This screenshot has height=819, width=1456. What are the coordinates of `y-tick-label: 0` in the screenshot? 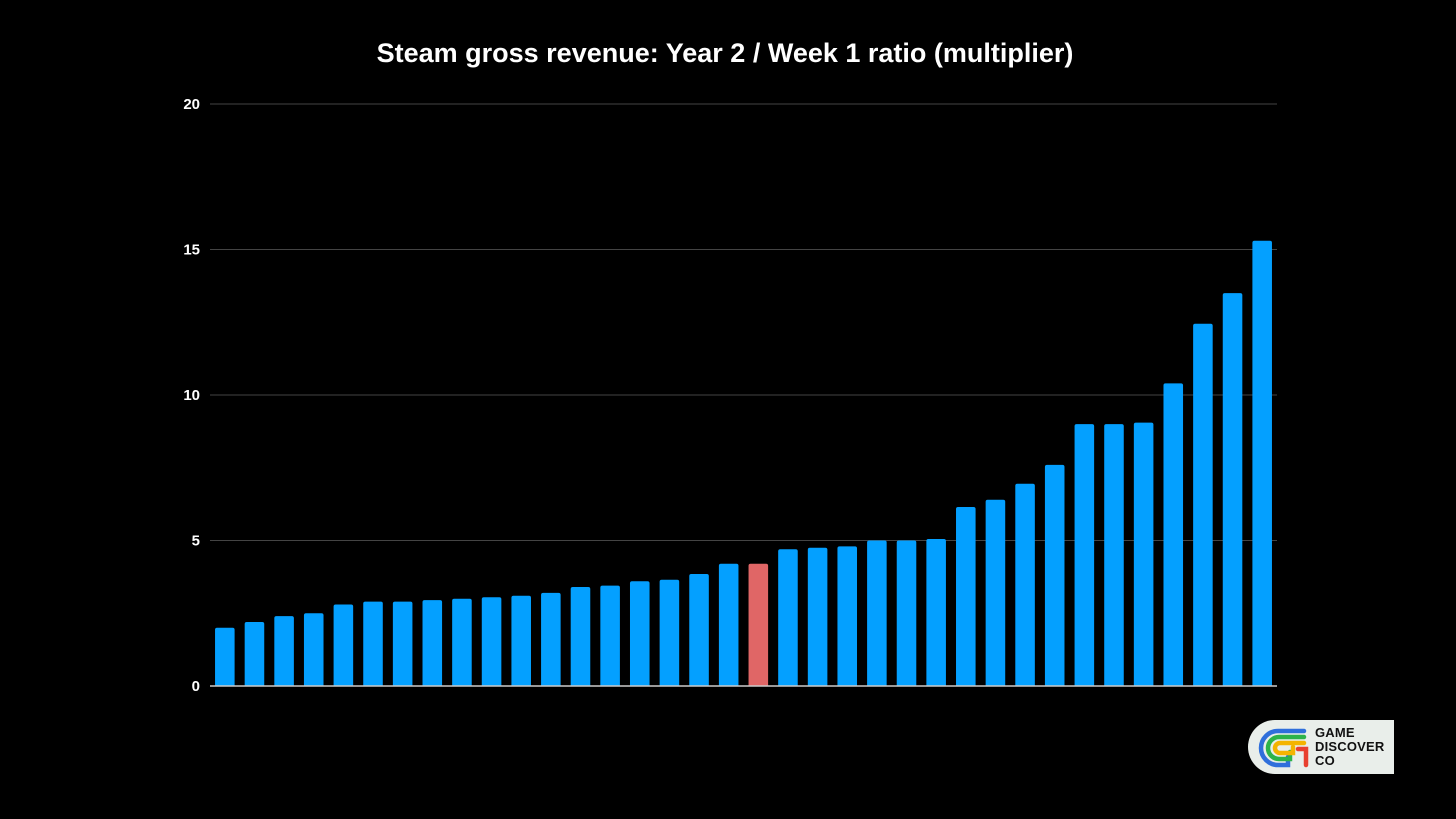 It's located at (196, 686).